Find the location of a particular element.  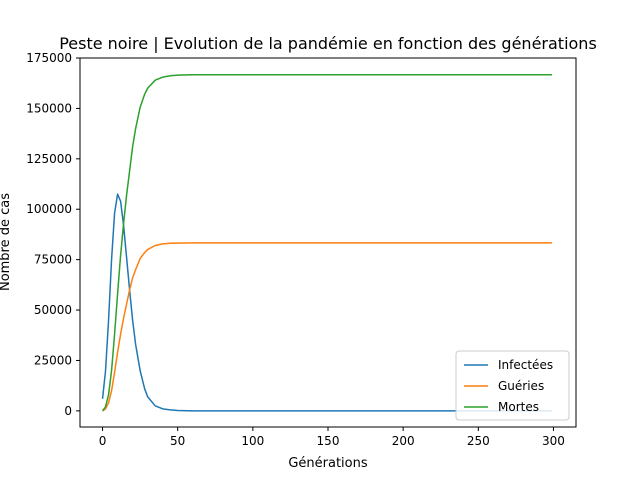

y-tick-label-5: 125000 is located at coordinates (49, 159).